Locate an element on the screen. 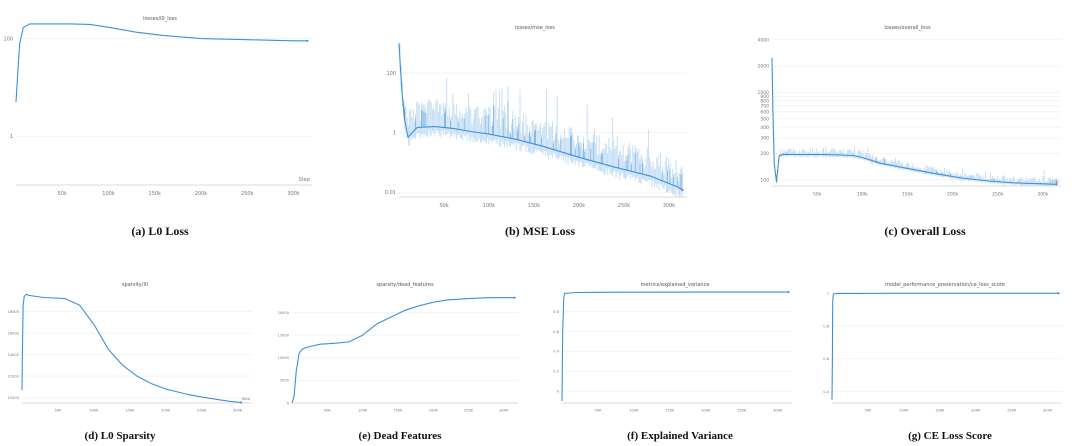  caption-l0-loss: (a) L0 Loss is located at coordinates (160, 231).